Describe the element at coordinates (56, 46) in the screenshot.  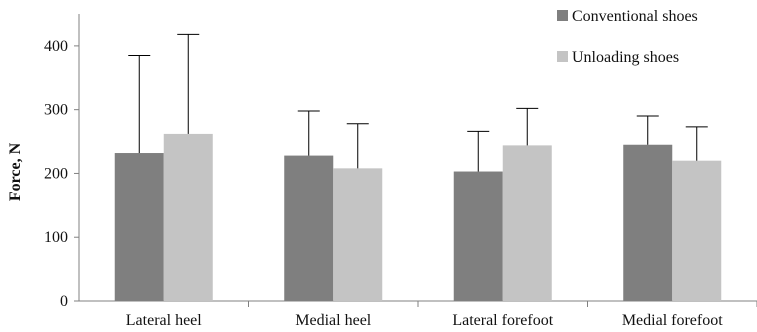
I see `y-tick-label: 400` at that location.